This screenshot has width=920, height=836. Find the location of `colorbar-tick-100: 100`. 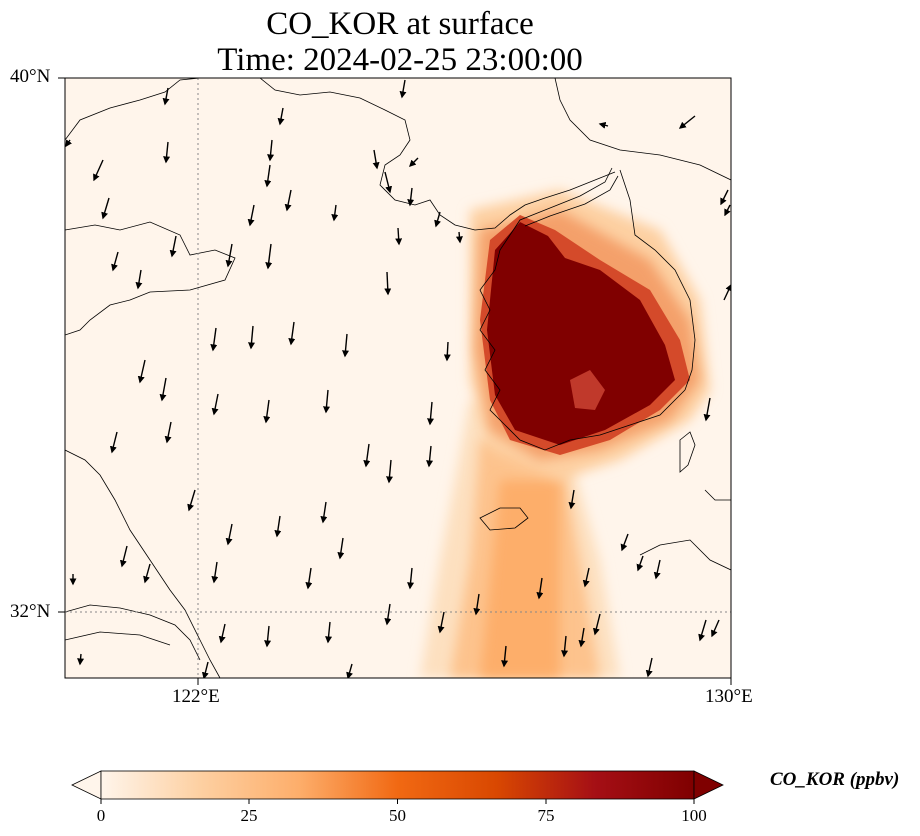

colorbar-tick-100: 100 is located at coordinates (694, 815).